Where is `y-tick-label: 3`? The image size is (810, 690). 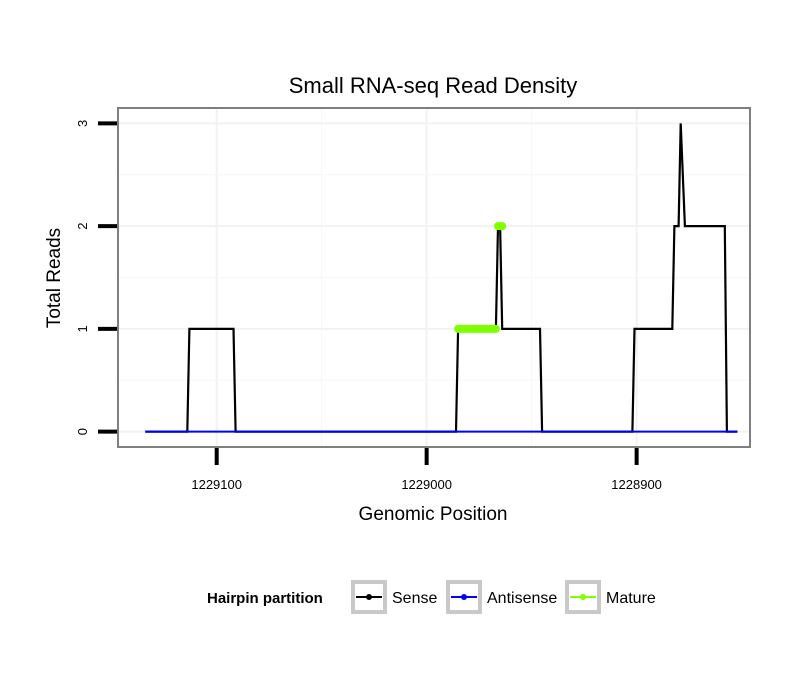
y-tick-label: 3 is located at coordinates (82, 123).